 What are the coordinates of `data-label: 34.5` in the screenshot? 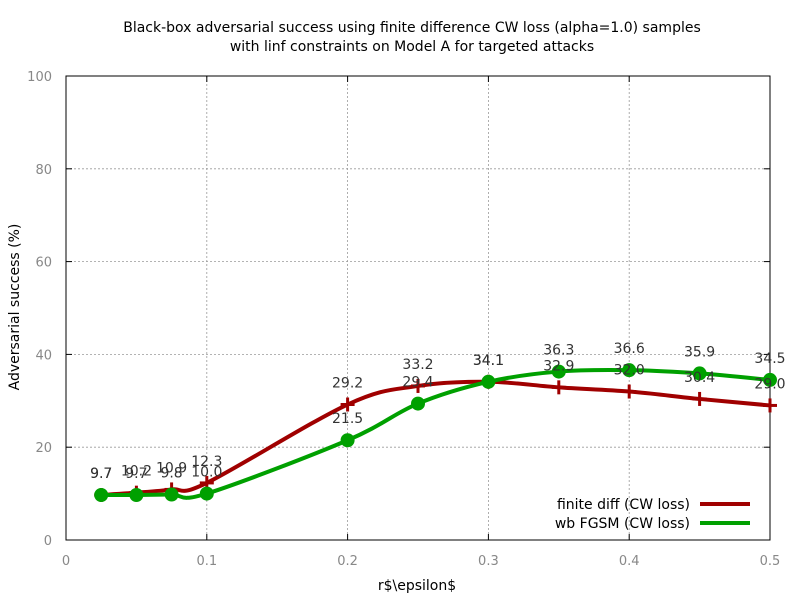 It's located at (769, 359).